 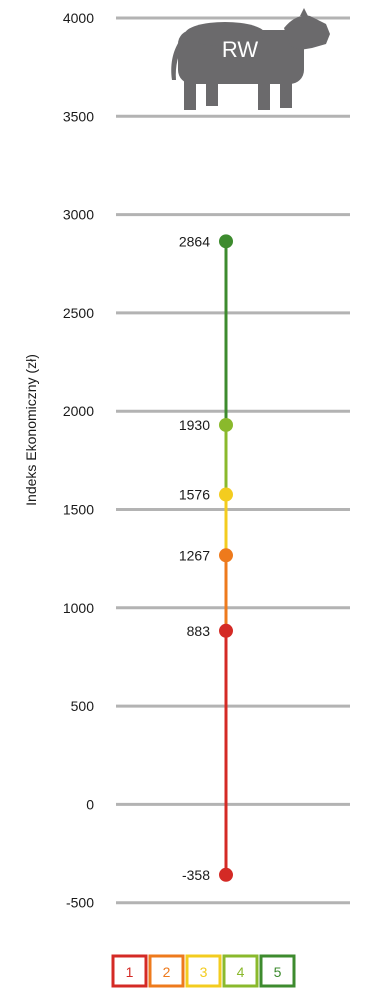 I want to click on y-tick-label: 3500, so click(x=78, y=116).